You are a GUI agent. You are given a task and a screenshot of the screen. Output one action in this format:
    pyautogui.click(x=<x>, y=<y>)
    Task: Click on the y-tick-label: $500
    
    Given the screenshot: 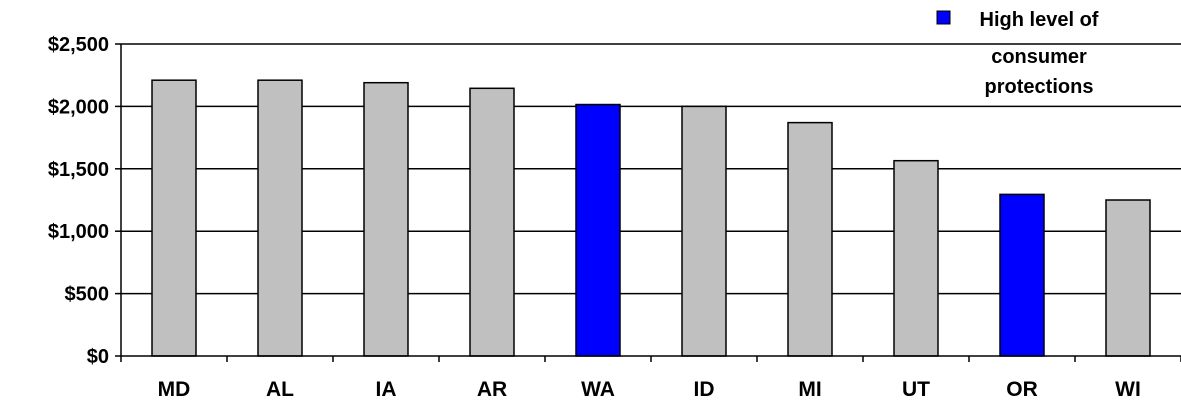 What is the action you would take?
    pyautogui.click(x=87, y=295)
    